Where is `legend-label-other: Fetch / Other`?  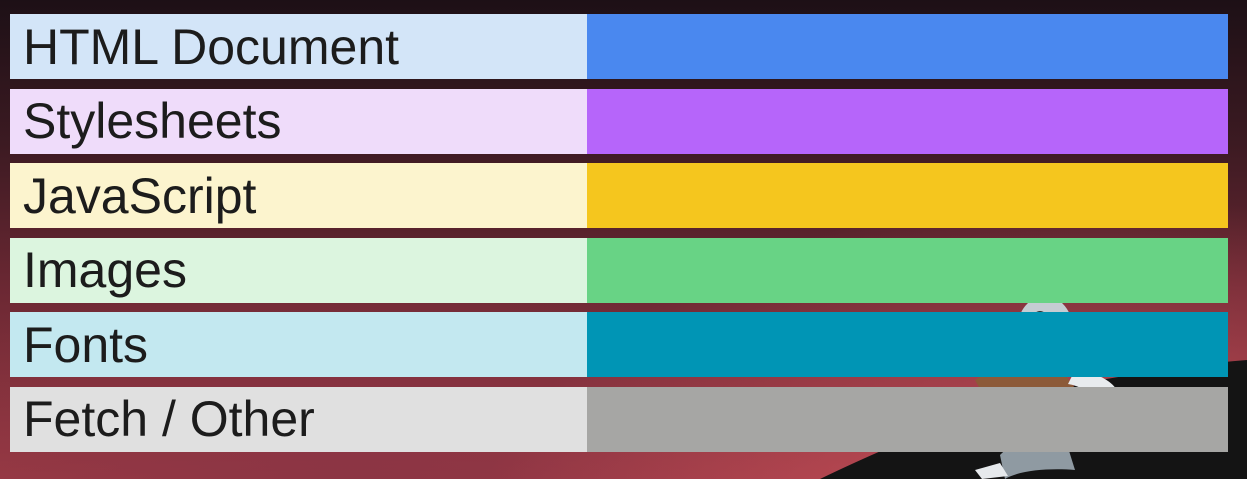 legend-label-other: Fetch / Other is located at coordinates (298, 419).